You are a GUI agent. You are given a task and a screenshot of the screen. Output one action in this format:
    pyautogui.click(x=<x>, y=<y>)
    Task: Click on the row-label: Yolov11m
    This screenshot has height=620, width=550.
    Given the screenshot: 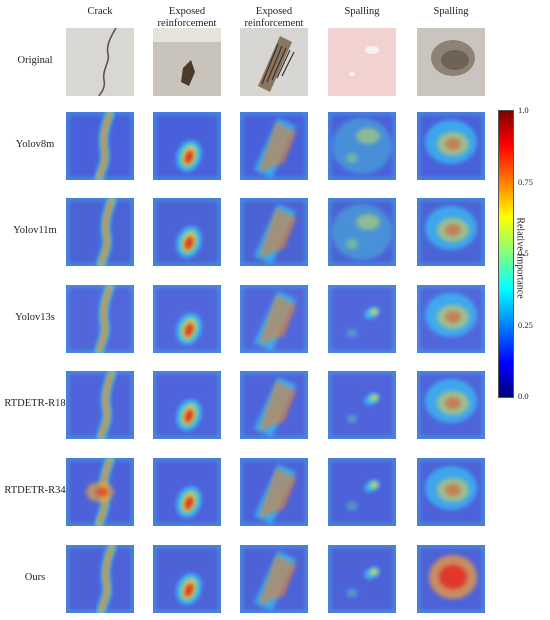 What is the action you would take?
    pyautogui.click(x=35, y=230)
    